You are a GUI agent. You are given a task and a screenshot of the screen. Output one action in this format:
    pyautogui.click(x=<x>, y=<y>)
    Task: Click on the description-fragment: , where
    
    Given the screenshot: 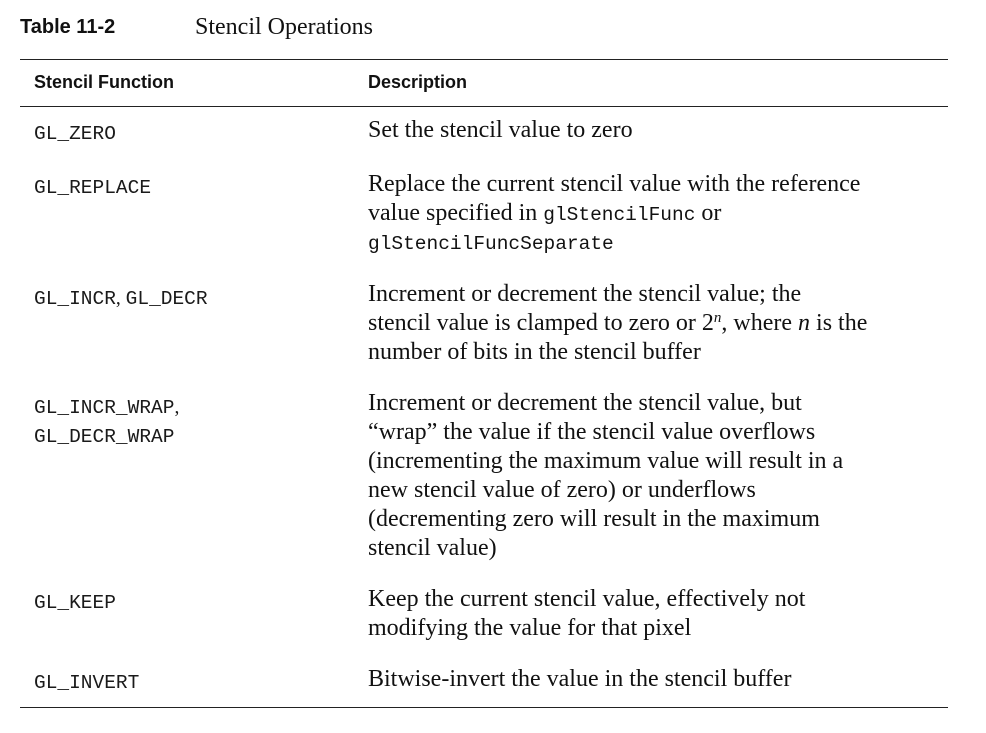 What is the action you would take?
    pyautogui.click(x=760, y=323)
    